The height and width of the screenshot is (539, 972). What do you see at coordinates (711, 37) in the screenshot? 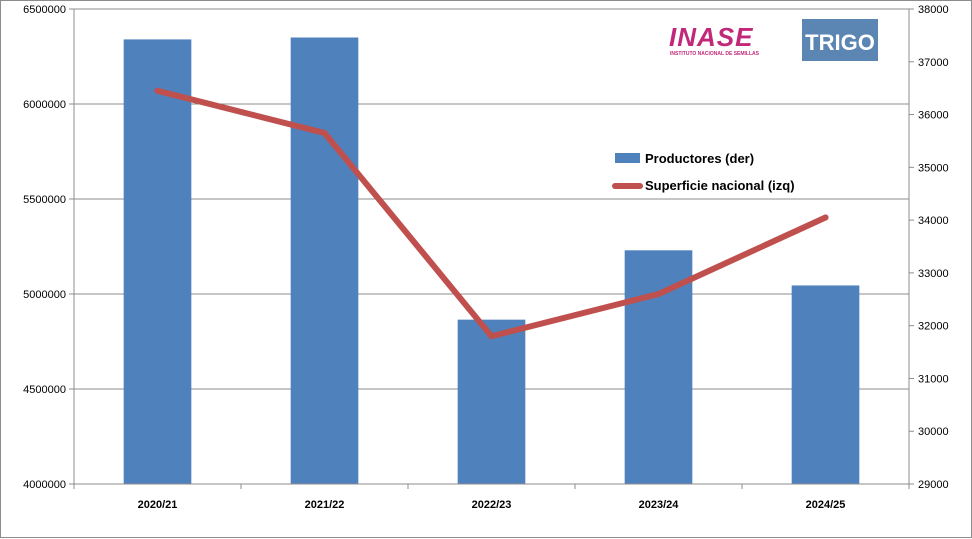
I see `inase-logo-text: INASE` at bounding box center [711, 37].